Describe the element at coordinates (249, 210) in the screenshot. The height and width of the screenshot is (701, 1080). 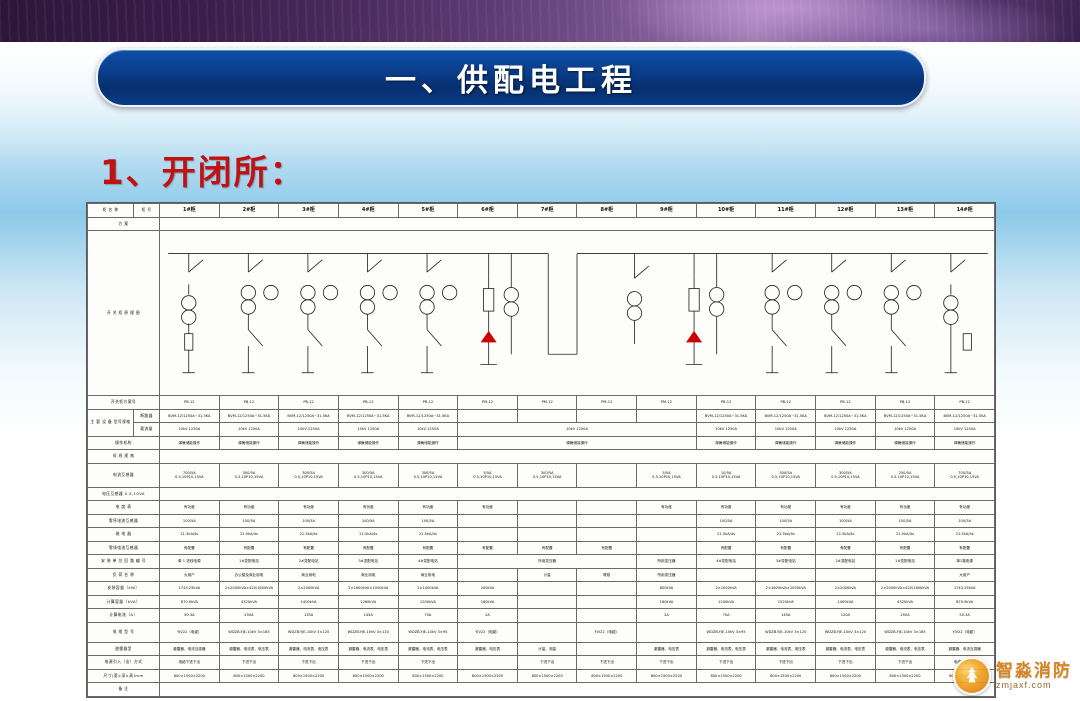
I see `column-header: 2#柜` at that location.